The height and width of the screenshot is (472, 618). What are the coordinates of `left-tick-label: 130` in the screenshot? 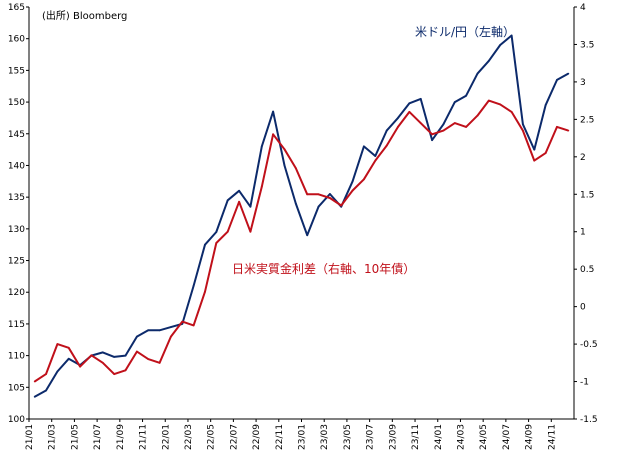 It's located at (16, 230).